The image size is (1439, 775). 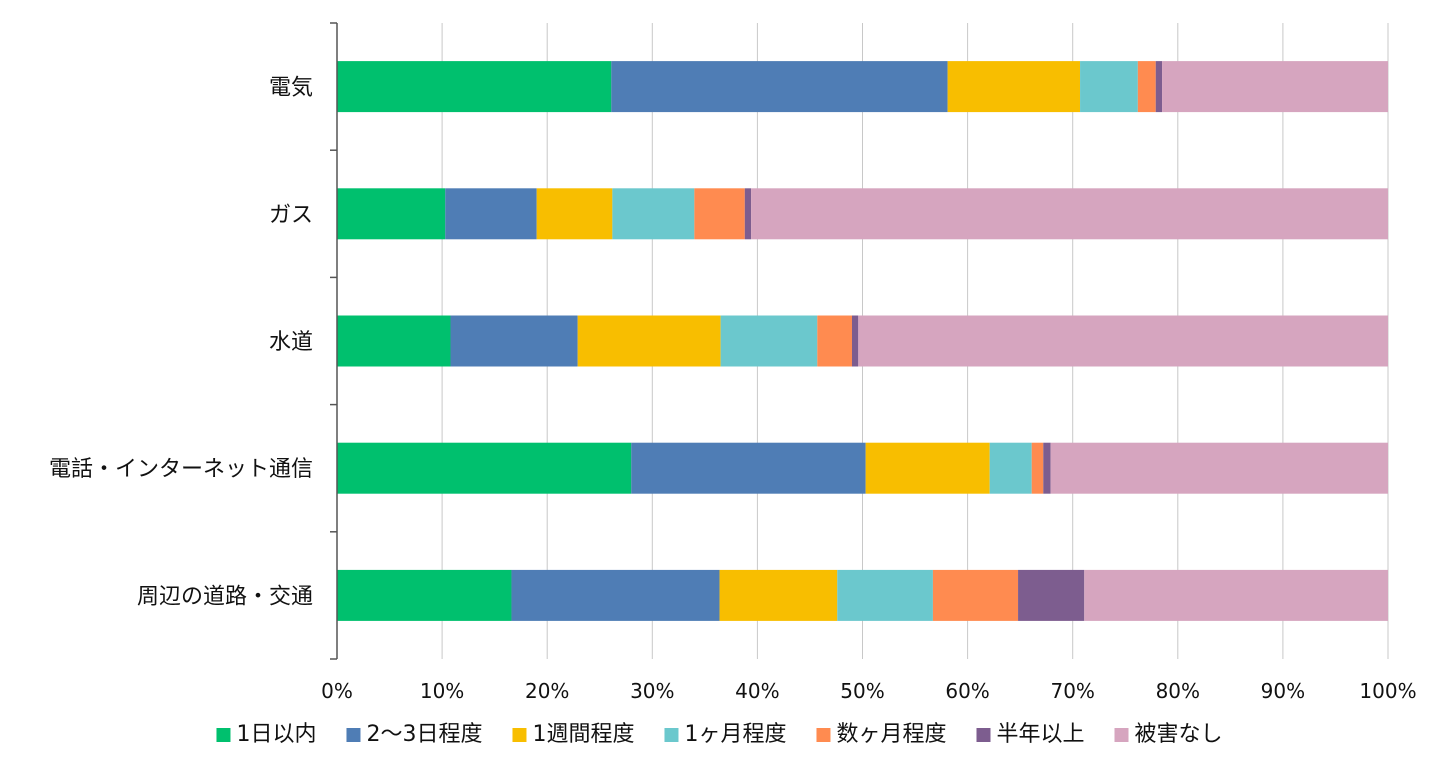 What do you see at coordinates (862, 691) in the screenshot?
I see `x-tick-label: 50%` at bounding box center [862, 691].